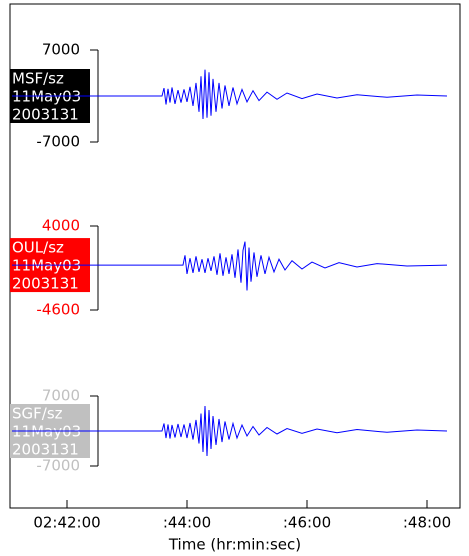  Describe the element at coordinates (187, 523) in the screenshot. I see `x-tick-label: :44:00` at that location.